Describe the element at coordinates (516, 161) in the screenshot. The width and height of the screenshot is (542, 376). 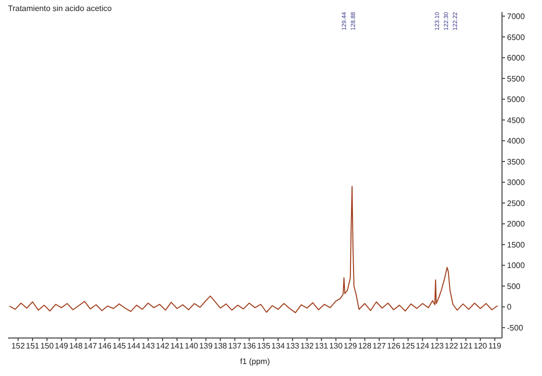
I see `y-tick-label: 3500` at that location.